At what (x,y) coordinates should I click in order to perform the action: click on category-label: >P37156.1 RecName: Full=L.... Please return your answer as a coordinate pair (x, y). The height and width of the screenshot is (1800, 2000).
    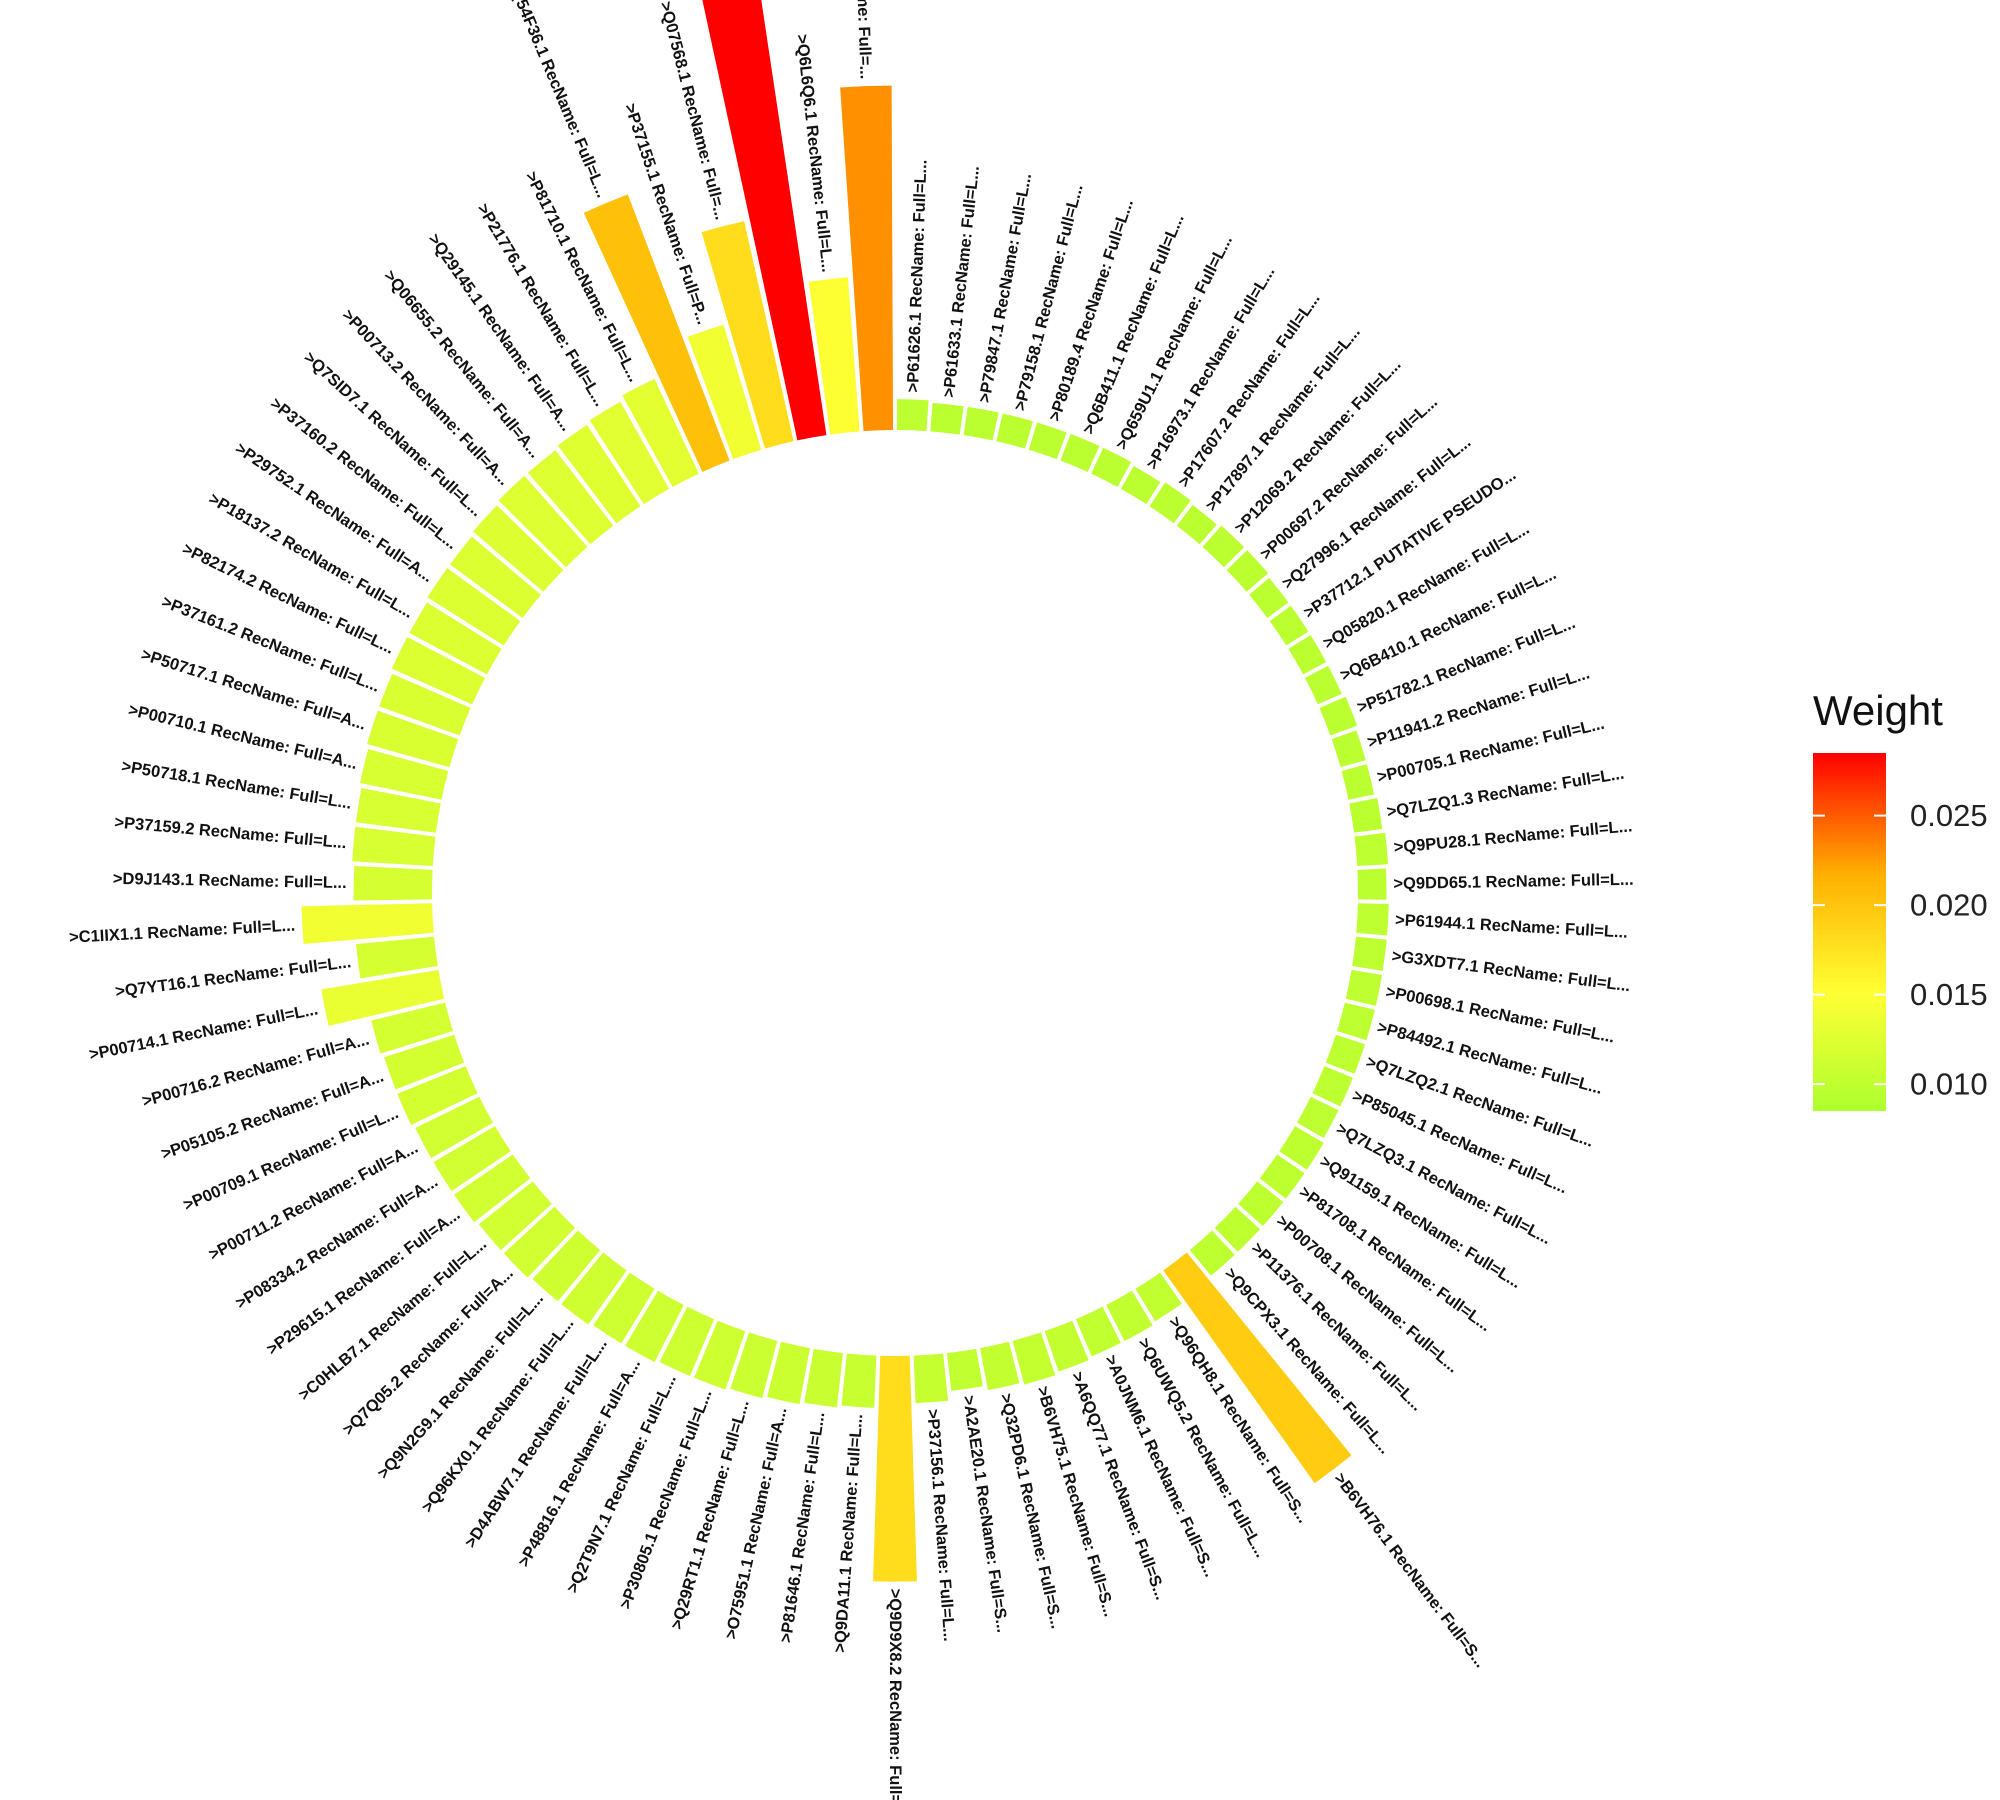
    Looking at the image, I should click on (940, 1526).